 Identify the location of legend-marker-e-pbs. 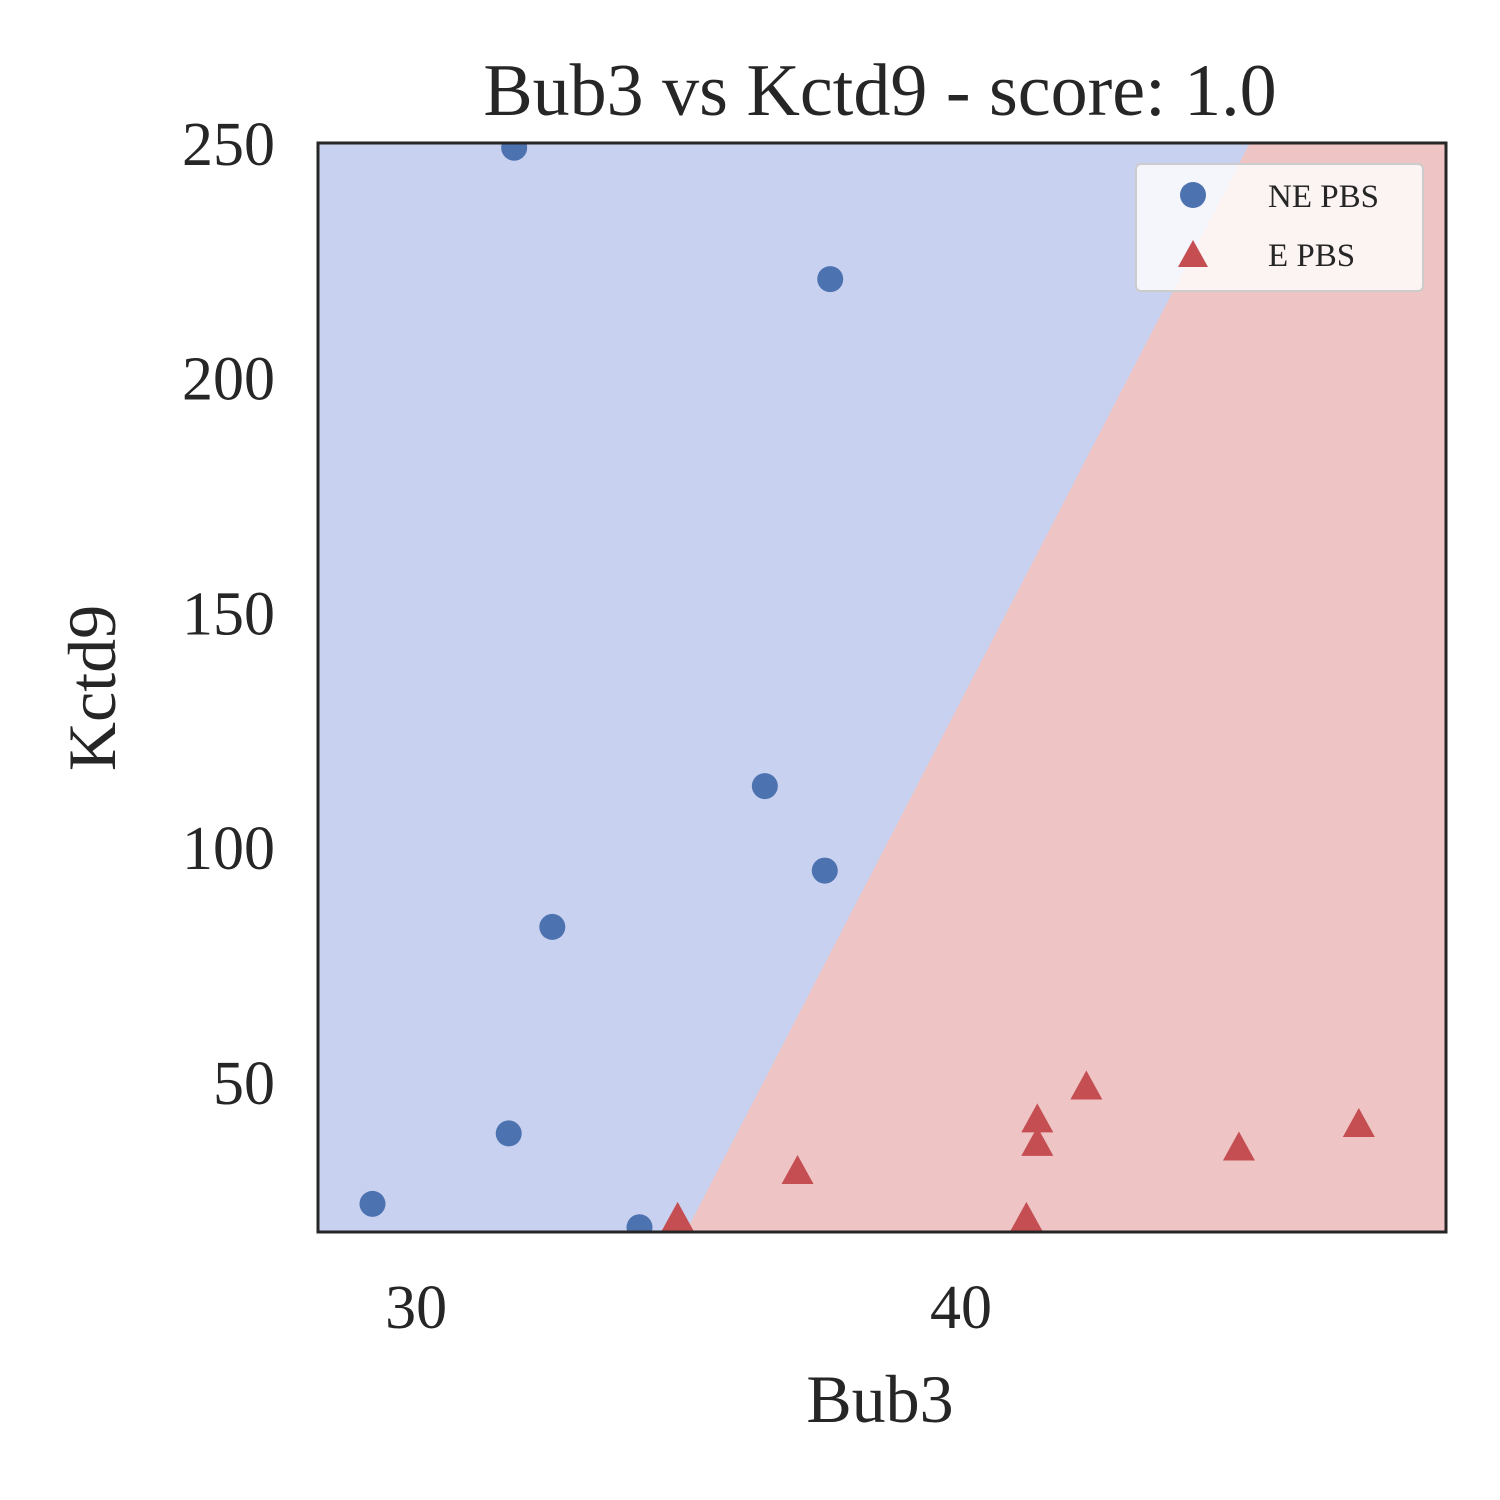
(1193, 253).